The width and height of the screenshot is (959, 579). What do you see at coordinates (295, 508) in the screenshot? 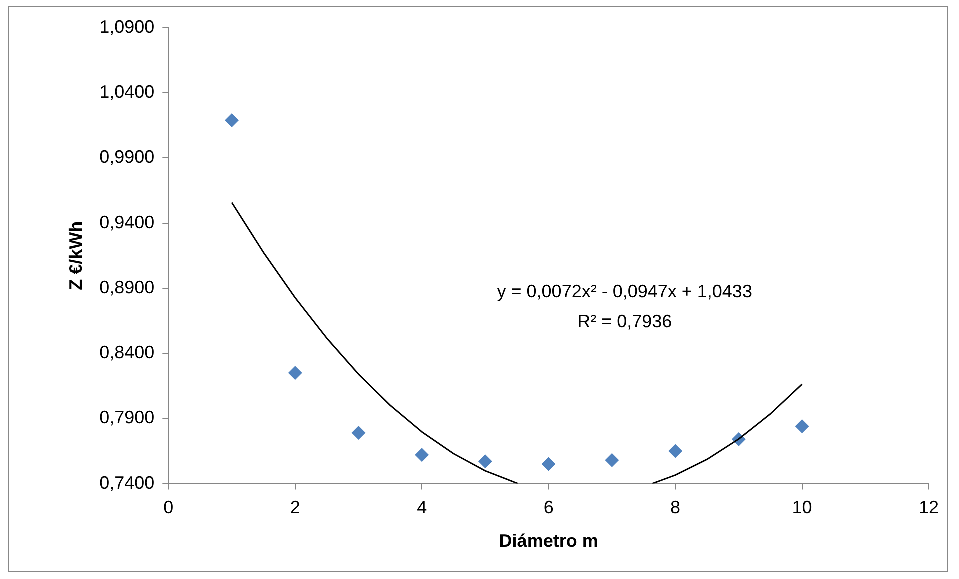
I see `x-tick-label: 2` at bounding box center [295, 508].